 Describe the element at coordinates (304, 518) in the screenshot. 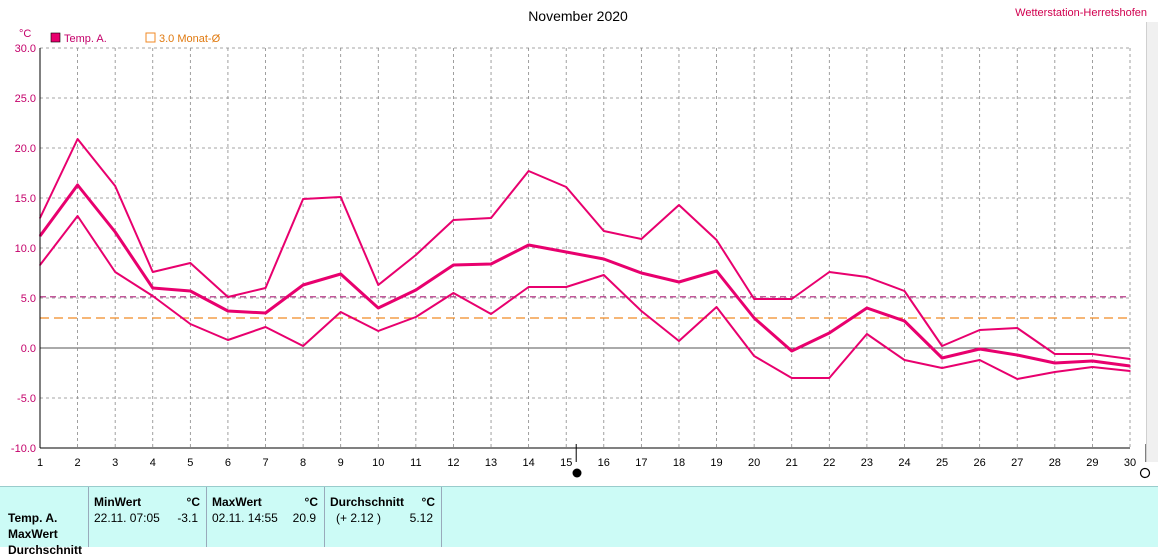

I see `max-value: 20.9` at that location.